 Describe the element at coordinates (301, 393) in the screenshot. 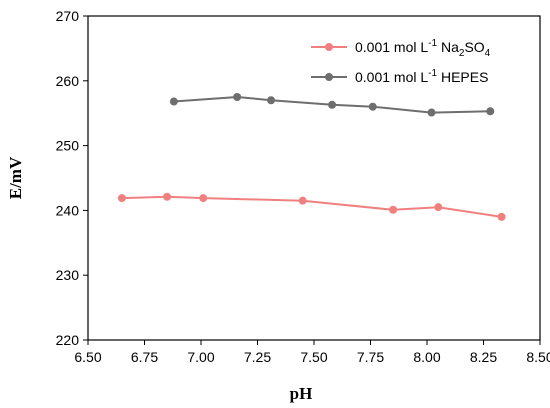

I see `x-axis-title: pH` at that location.